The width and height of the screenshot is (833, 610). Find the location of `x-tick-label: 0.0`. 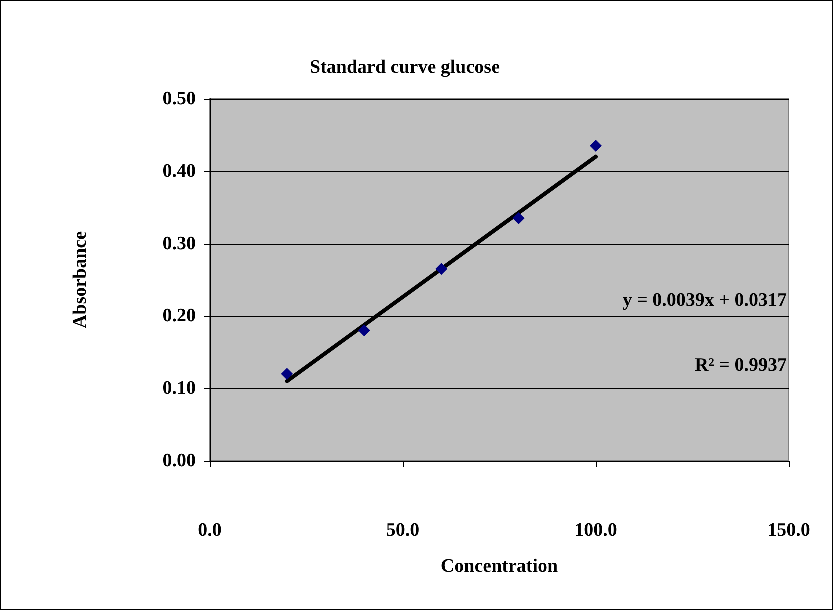

x-tick-label: 0.0 is located at coordinates (210, 530).